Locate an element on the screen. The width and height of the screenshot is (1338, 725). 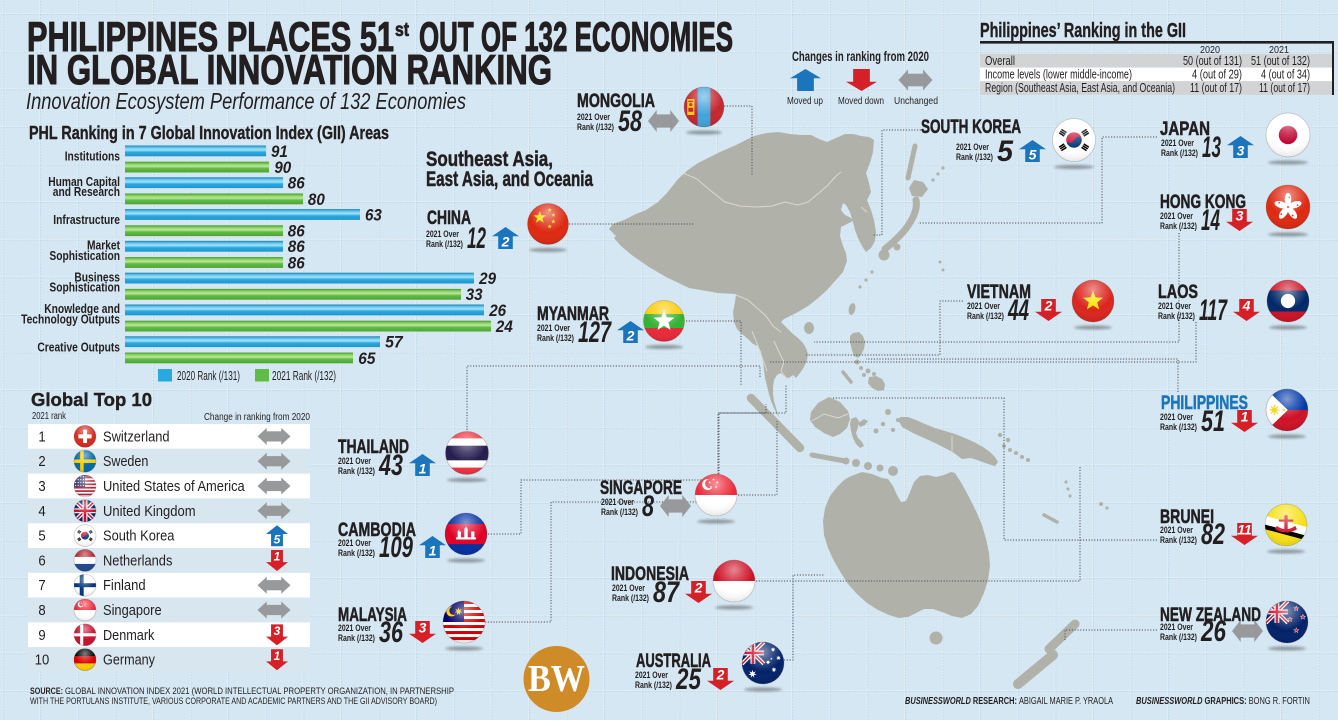
svg-text: 127 is located at coordinates (595, 332).